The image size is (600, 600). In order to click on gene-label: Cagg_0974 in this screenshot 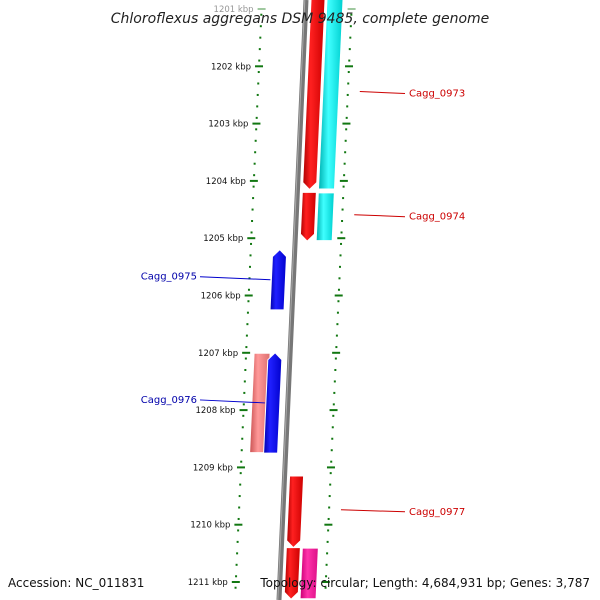, I will do `click(437, 217)`.